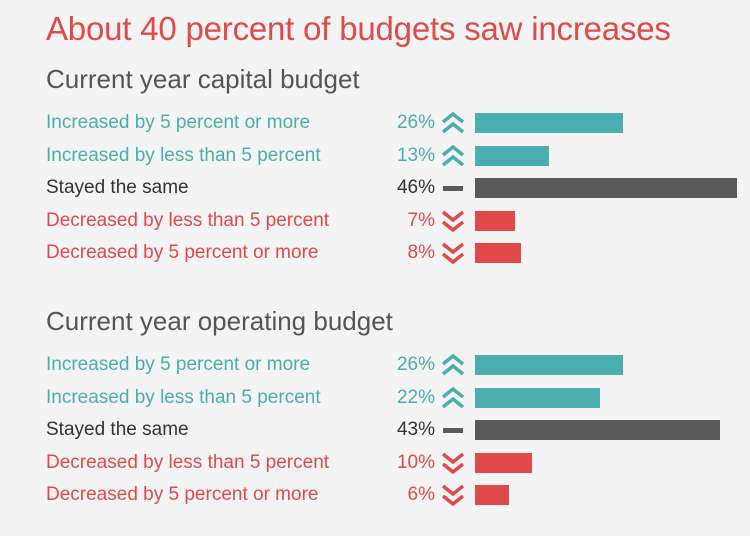 This screenshot has height=536, width=750. Describe the element at coordinates (375, 156) in the screenshot. I see `bar-row: Increased by less than 5 percent 13%` at that location.